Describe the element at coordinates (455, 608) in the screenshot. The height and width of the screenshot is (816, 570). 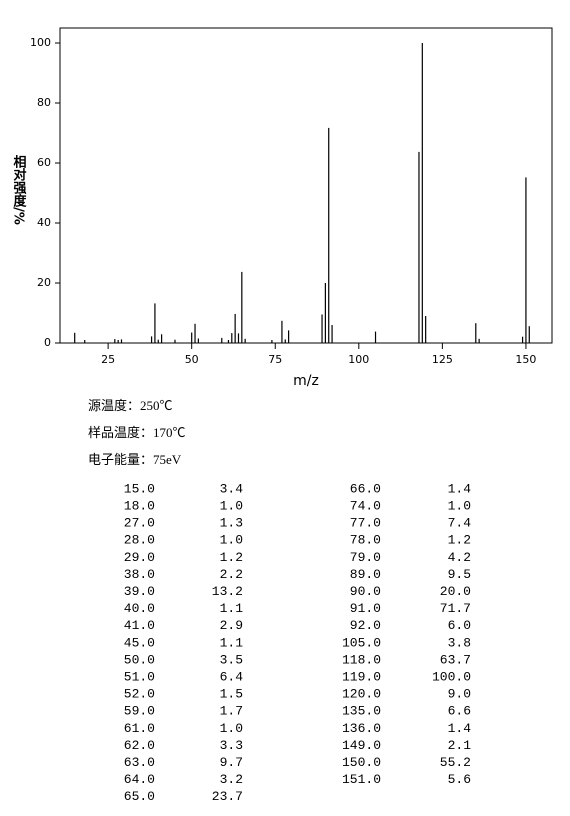
I see `table-intensity: 71.7` at that location.